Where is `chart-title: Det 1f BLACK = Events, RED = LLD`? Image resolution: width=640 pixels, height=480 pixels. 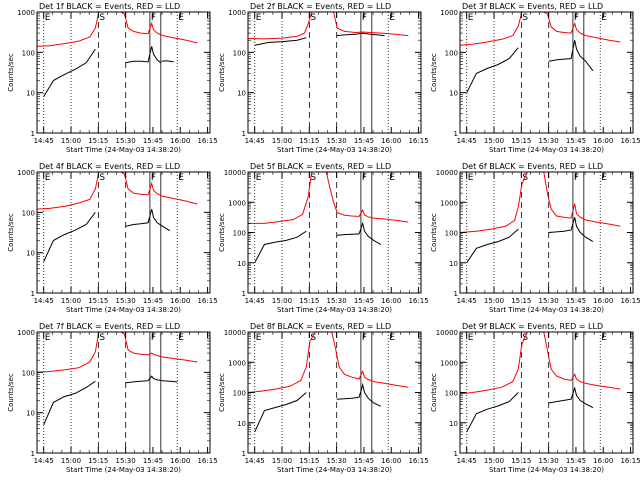
chart-title: Det 1f BLACK = Events, RED = LLD is located at coordinates (109, 6).